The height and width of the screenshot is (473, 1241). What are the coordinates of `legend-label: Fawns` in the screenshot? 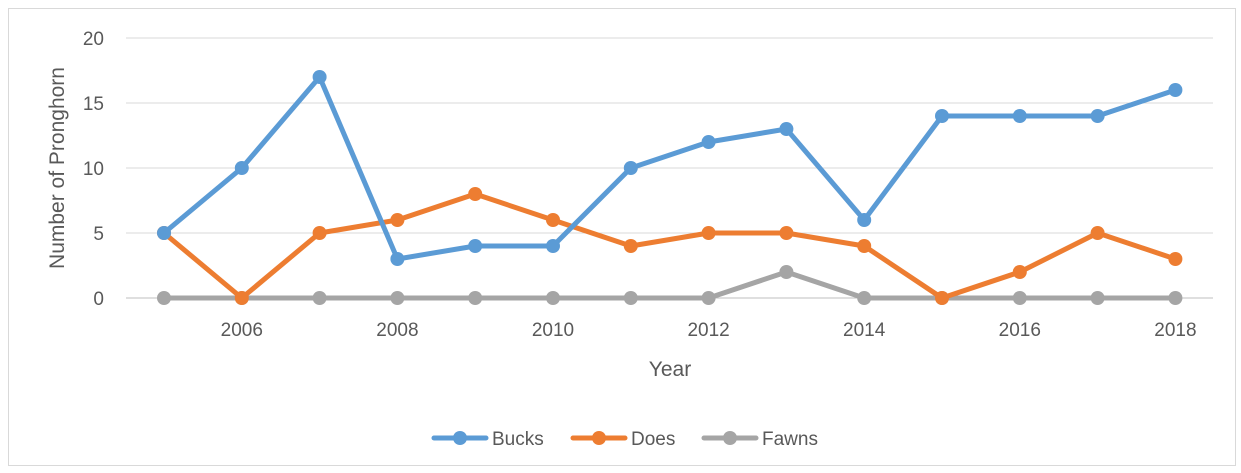 It's located at (790, 439).